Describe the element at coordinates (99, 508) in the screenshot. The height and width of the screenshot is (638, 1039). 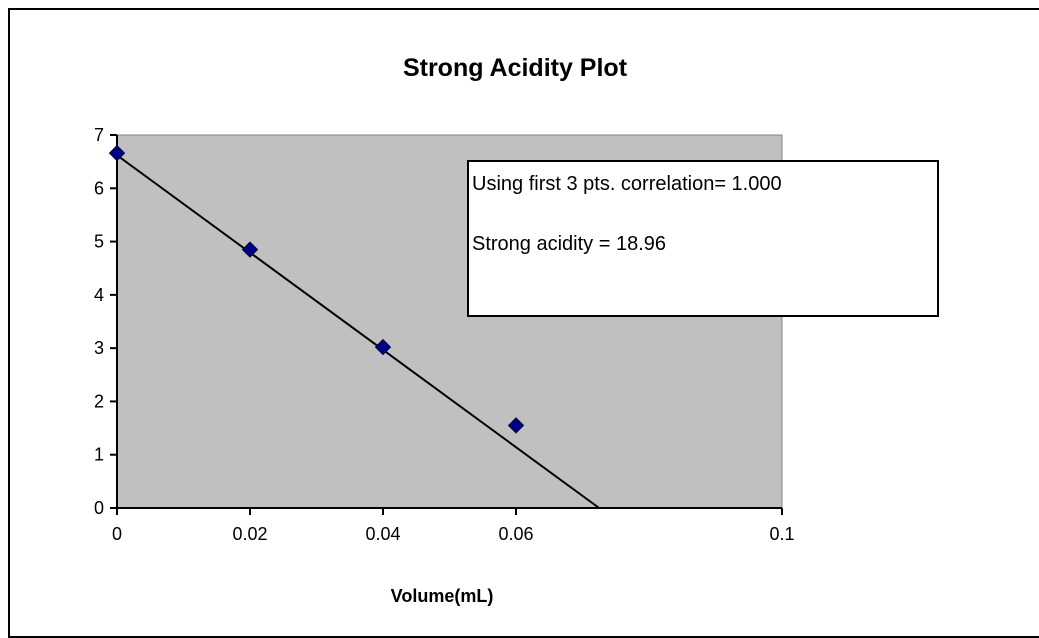
I see `y-tick-label: 0` at that location.